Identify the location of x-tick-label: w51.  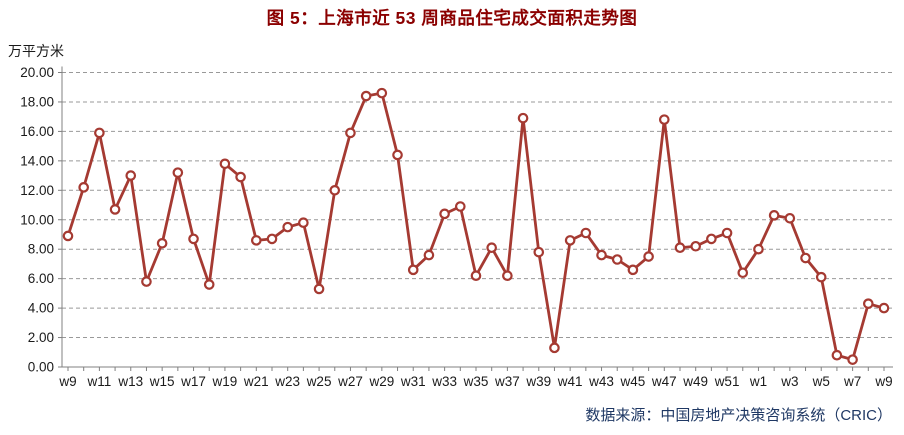
(727, 381).